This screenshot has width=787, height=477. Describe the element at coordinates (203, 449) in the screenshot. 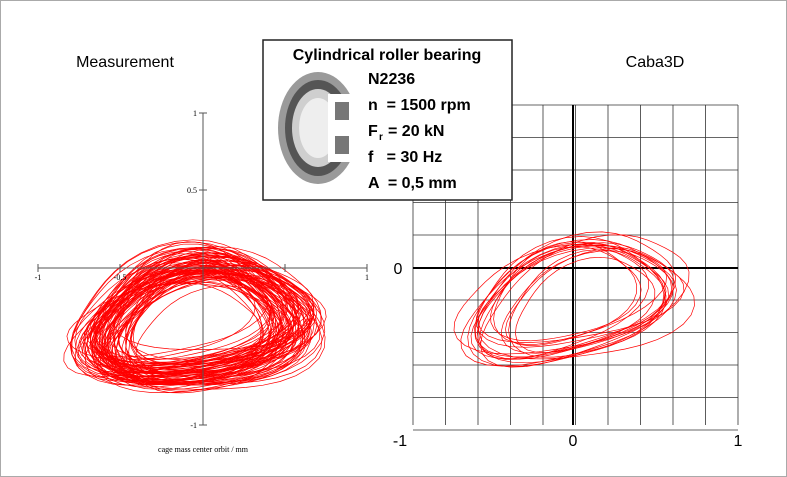

I see `x-axis-label: cage mass center orbit / mm` at that location.